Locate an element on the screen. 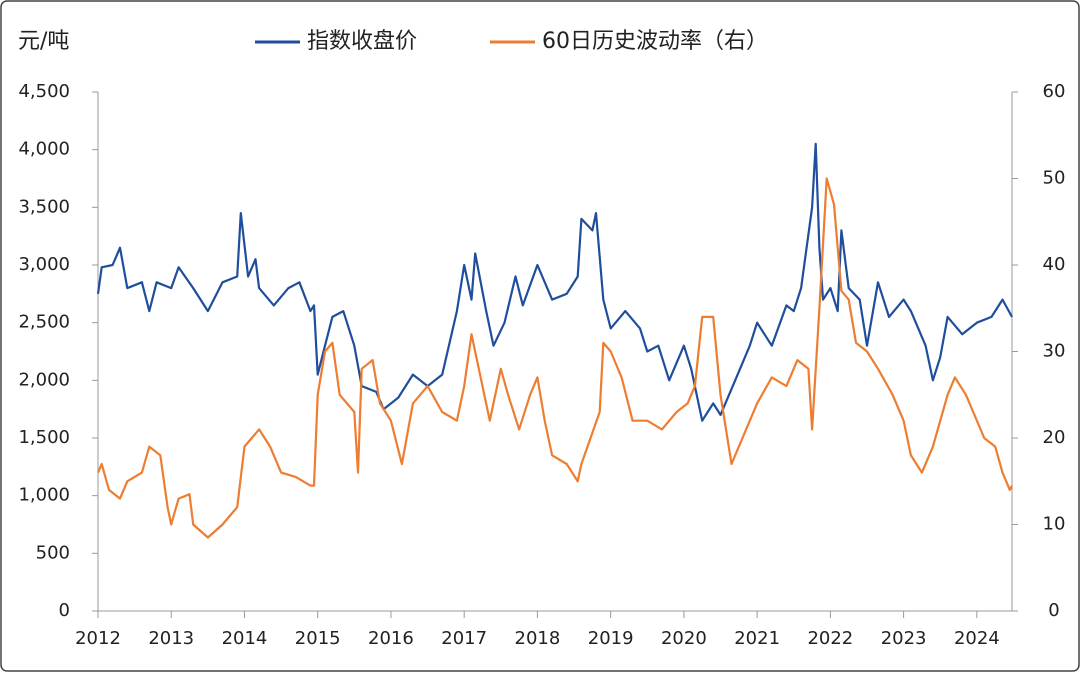 The image size is (1080, 676). x-tick-label: 2022 is located at coordinates (830, 638).